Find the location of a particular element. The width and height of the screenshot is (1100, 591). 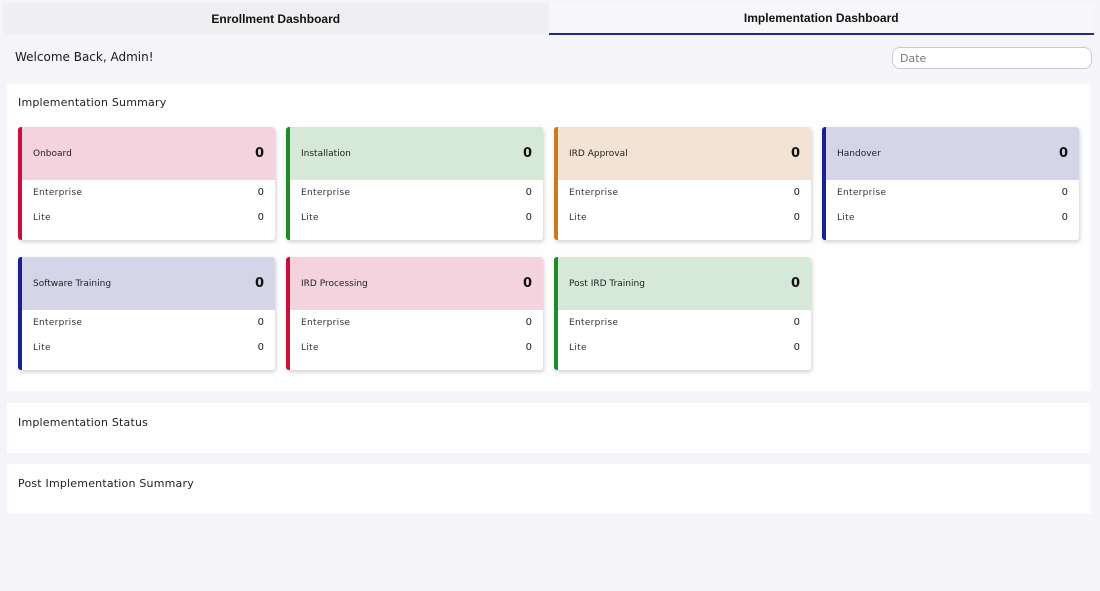

card-title: IRD Processing is located at coordinates (334, 283).